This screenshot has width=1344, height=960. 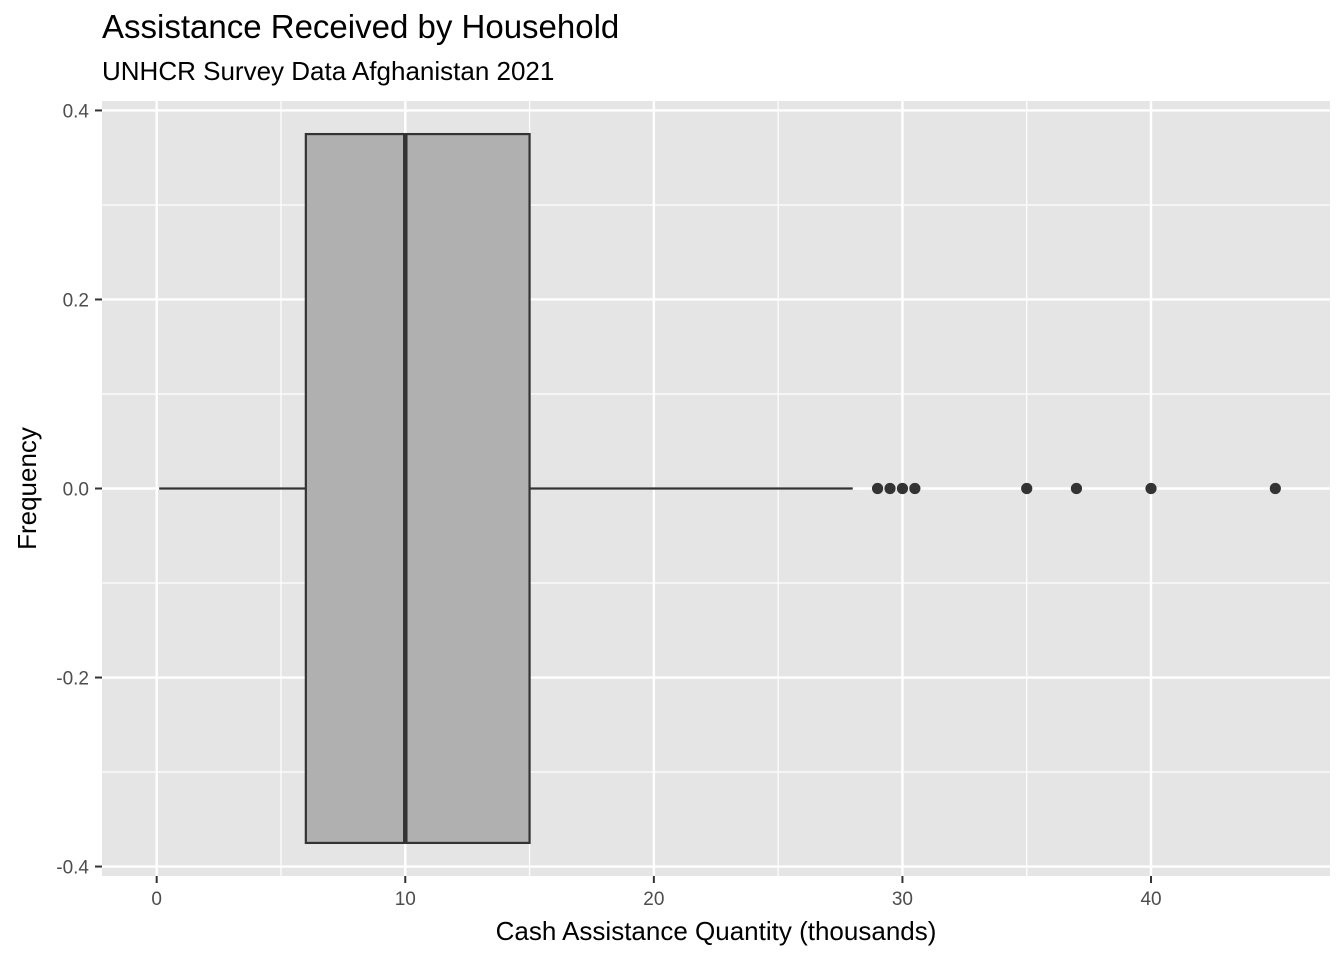 I want to click on y-tick-label: -0.4, so click(x=72, y=868).